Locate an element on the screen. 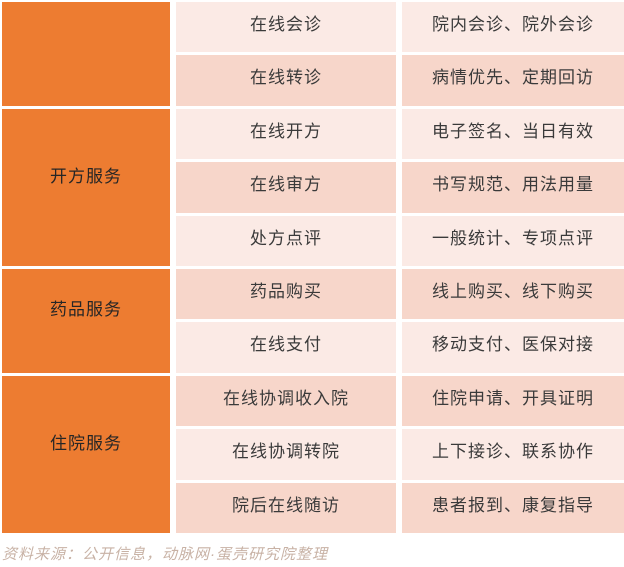 The image size is (624, 567). detail-cell: 院内会诊、院外会诊 is located at coordinates (513, 27).